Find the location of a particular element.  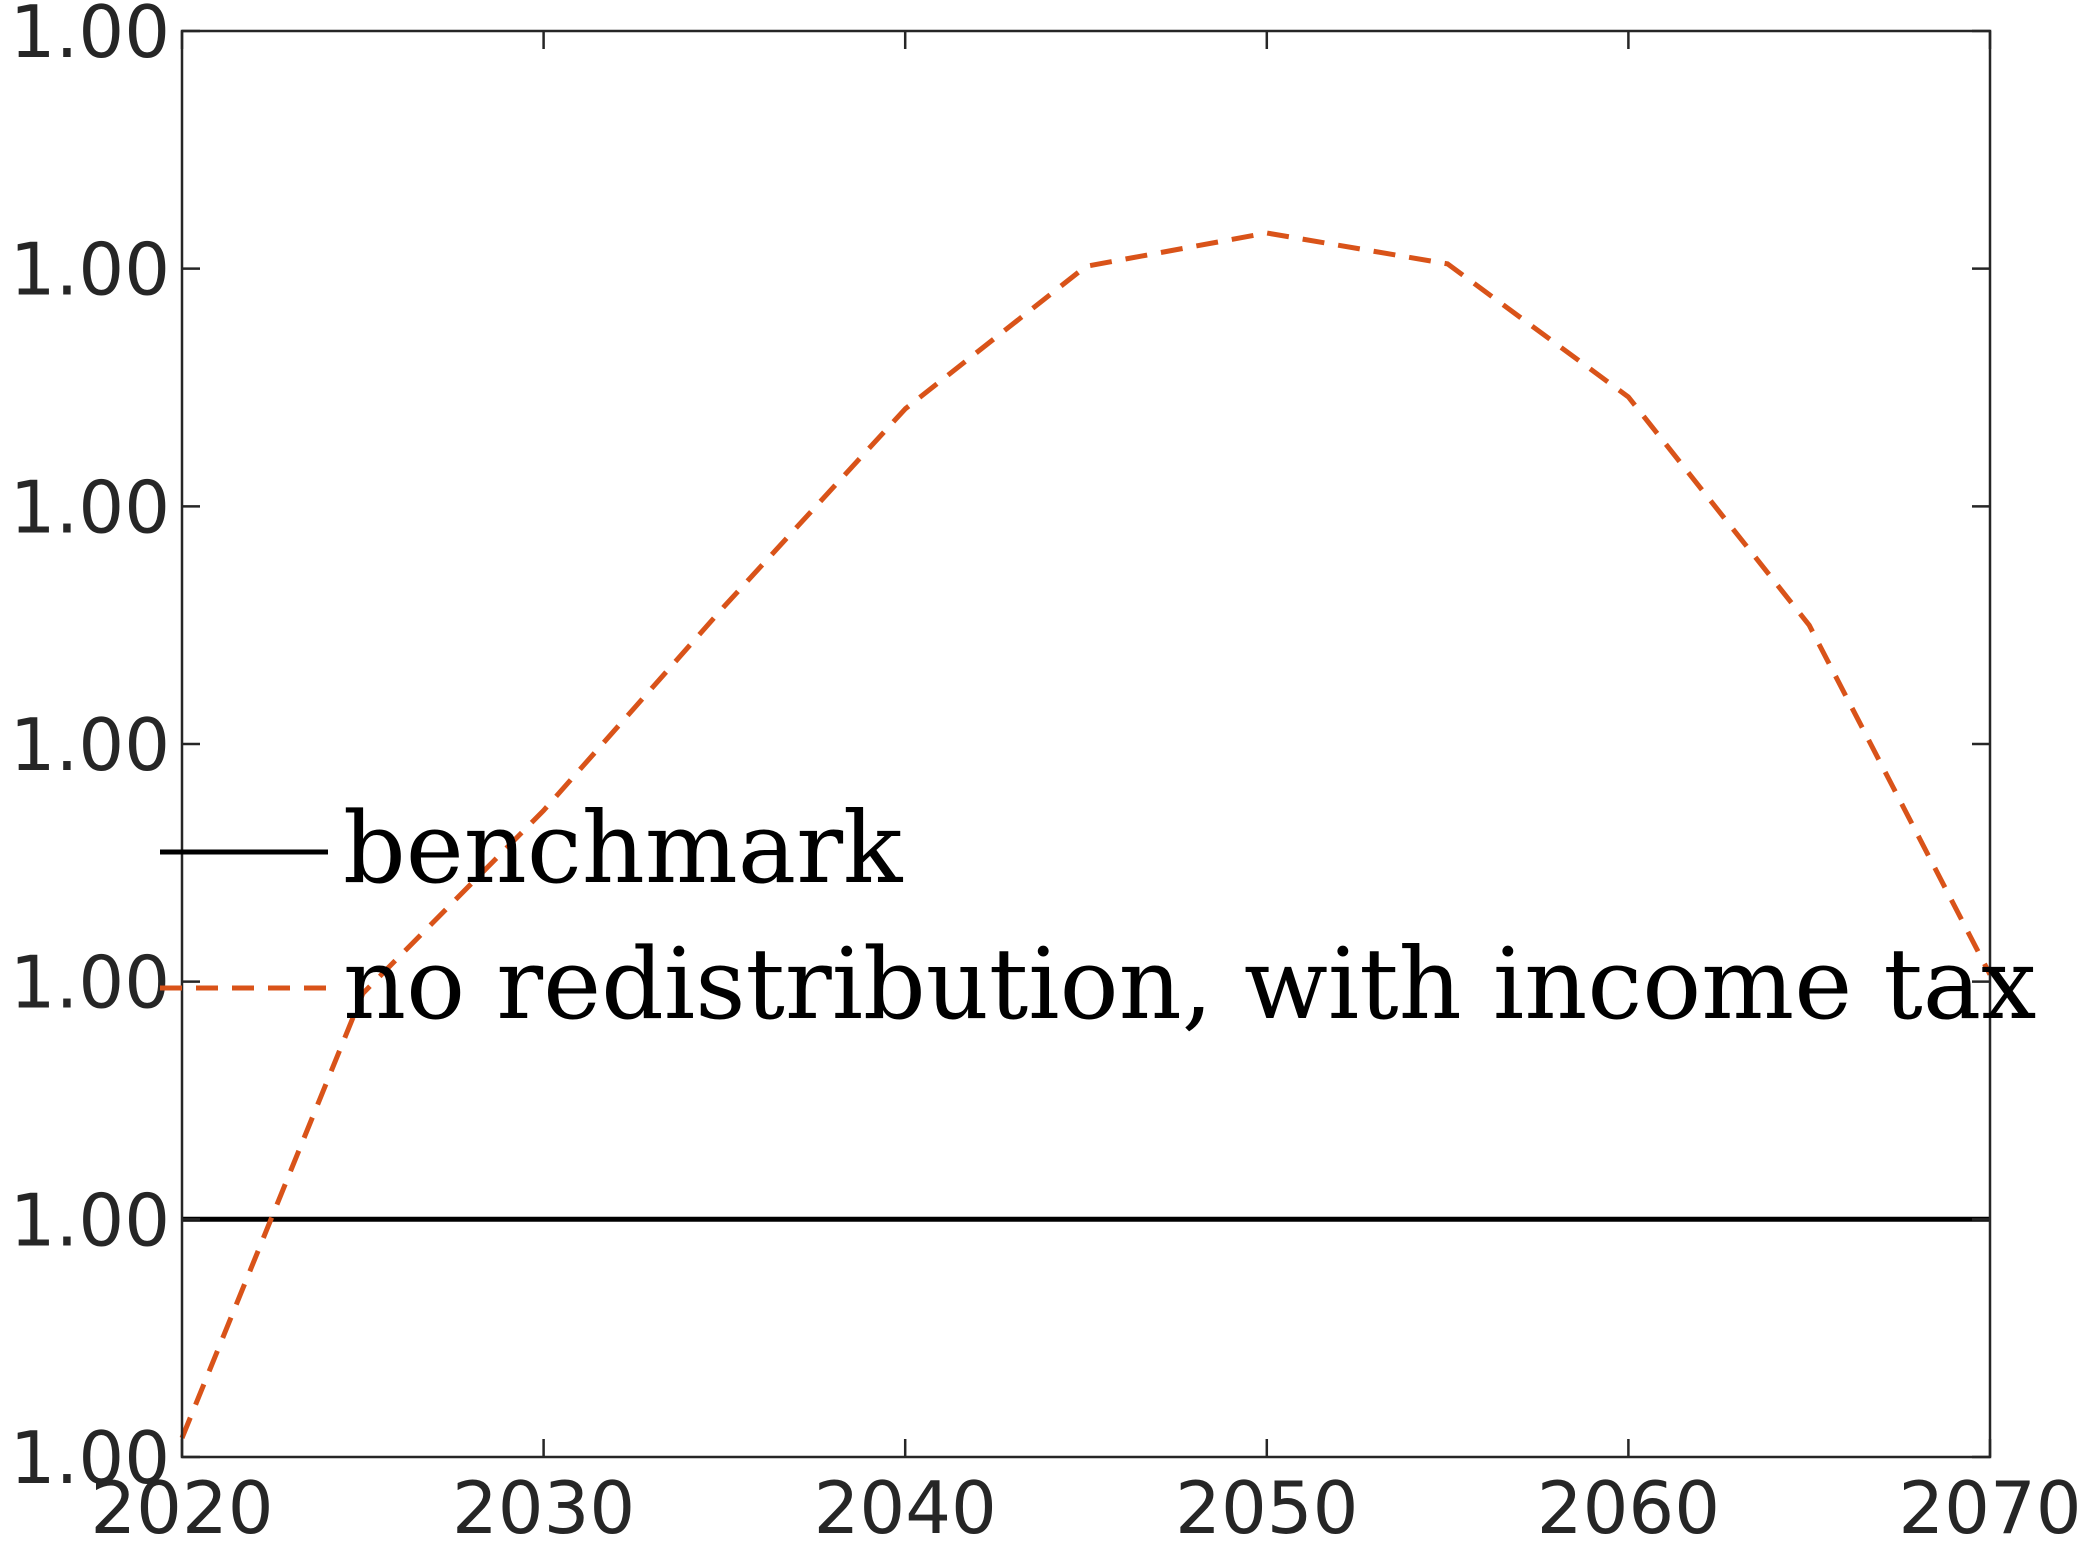

legend-label-benchmark: benchmark is located at coordinates (623, 849).